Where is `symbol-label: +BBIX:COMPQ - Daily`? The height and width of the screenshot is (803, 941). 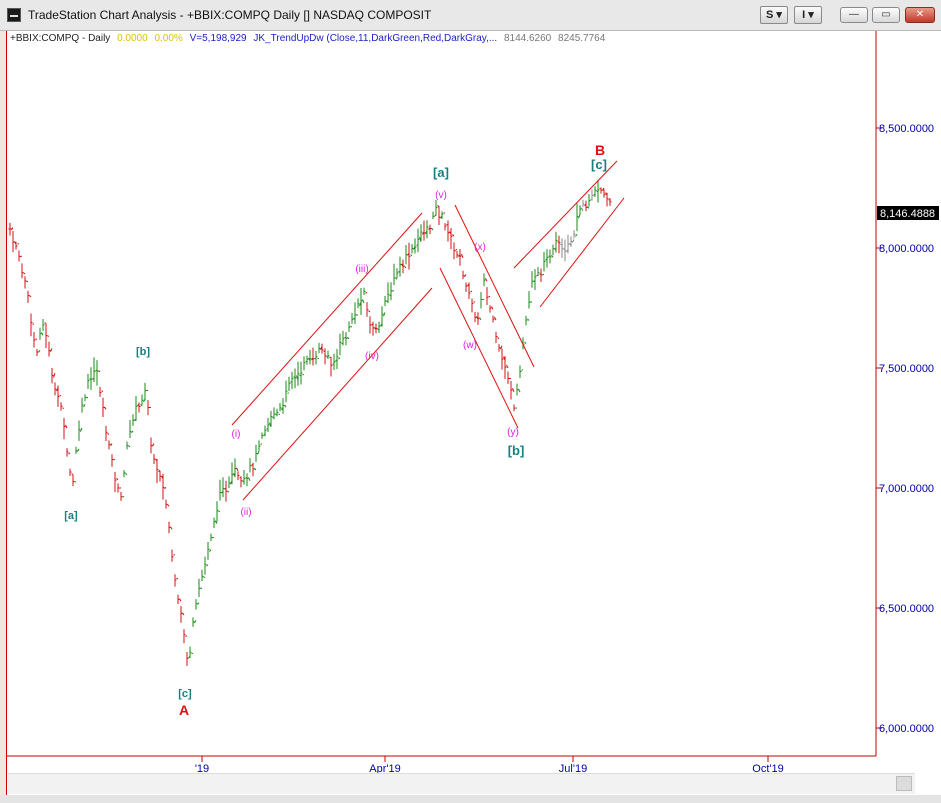 symbol-label: +BBIX:COMPQ - Daily is located at coordinates (60, 38).